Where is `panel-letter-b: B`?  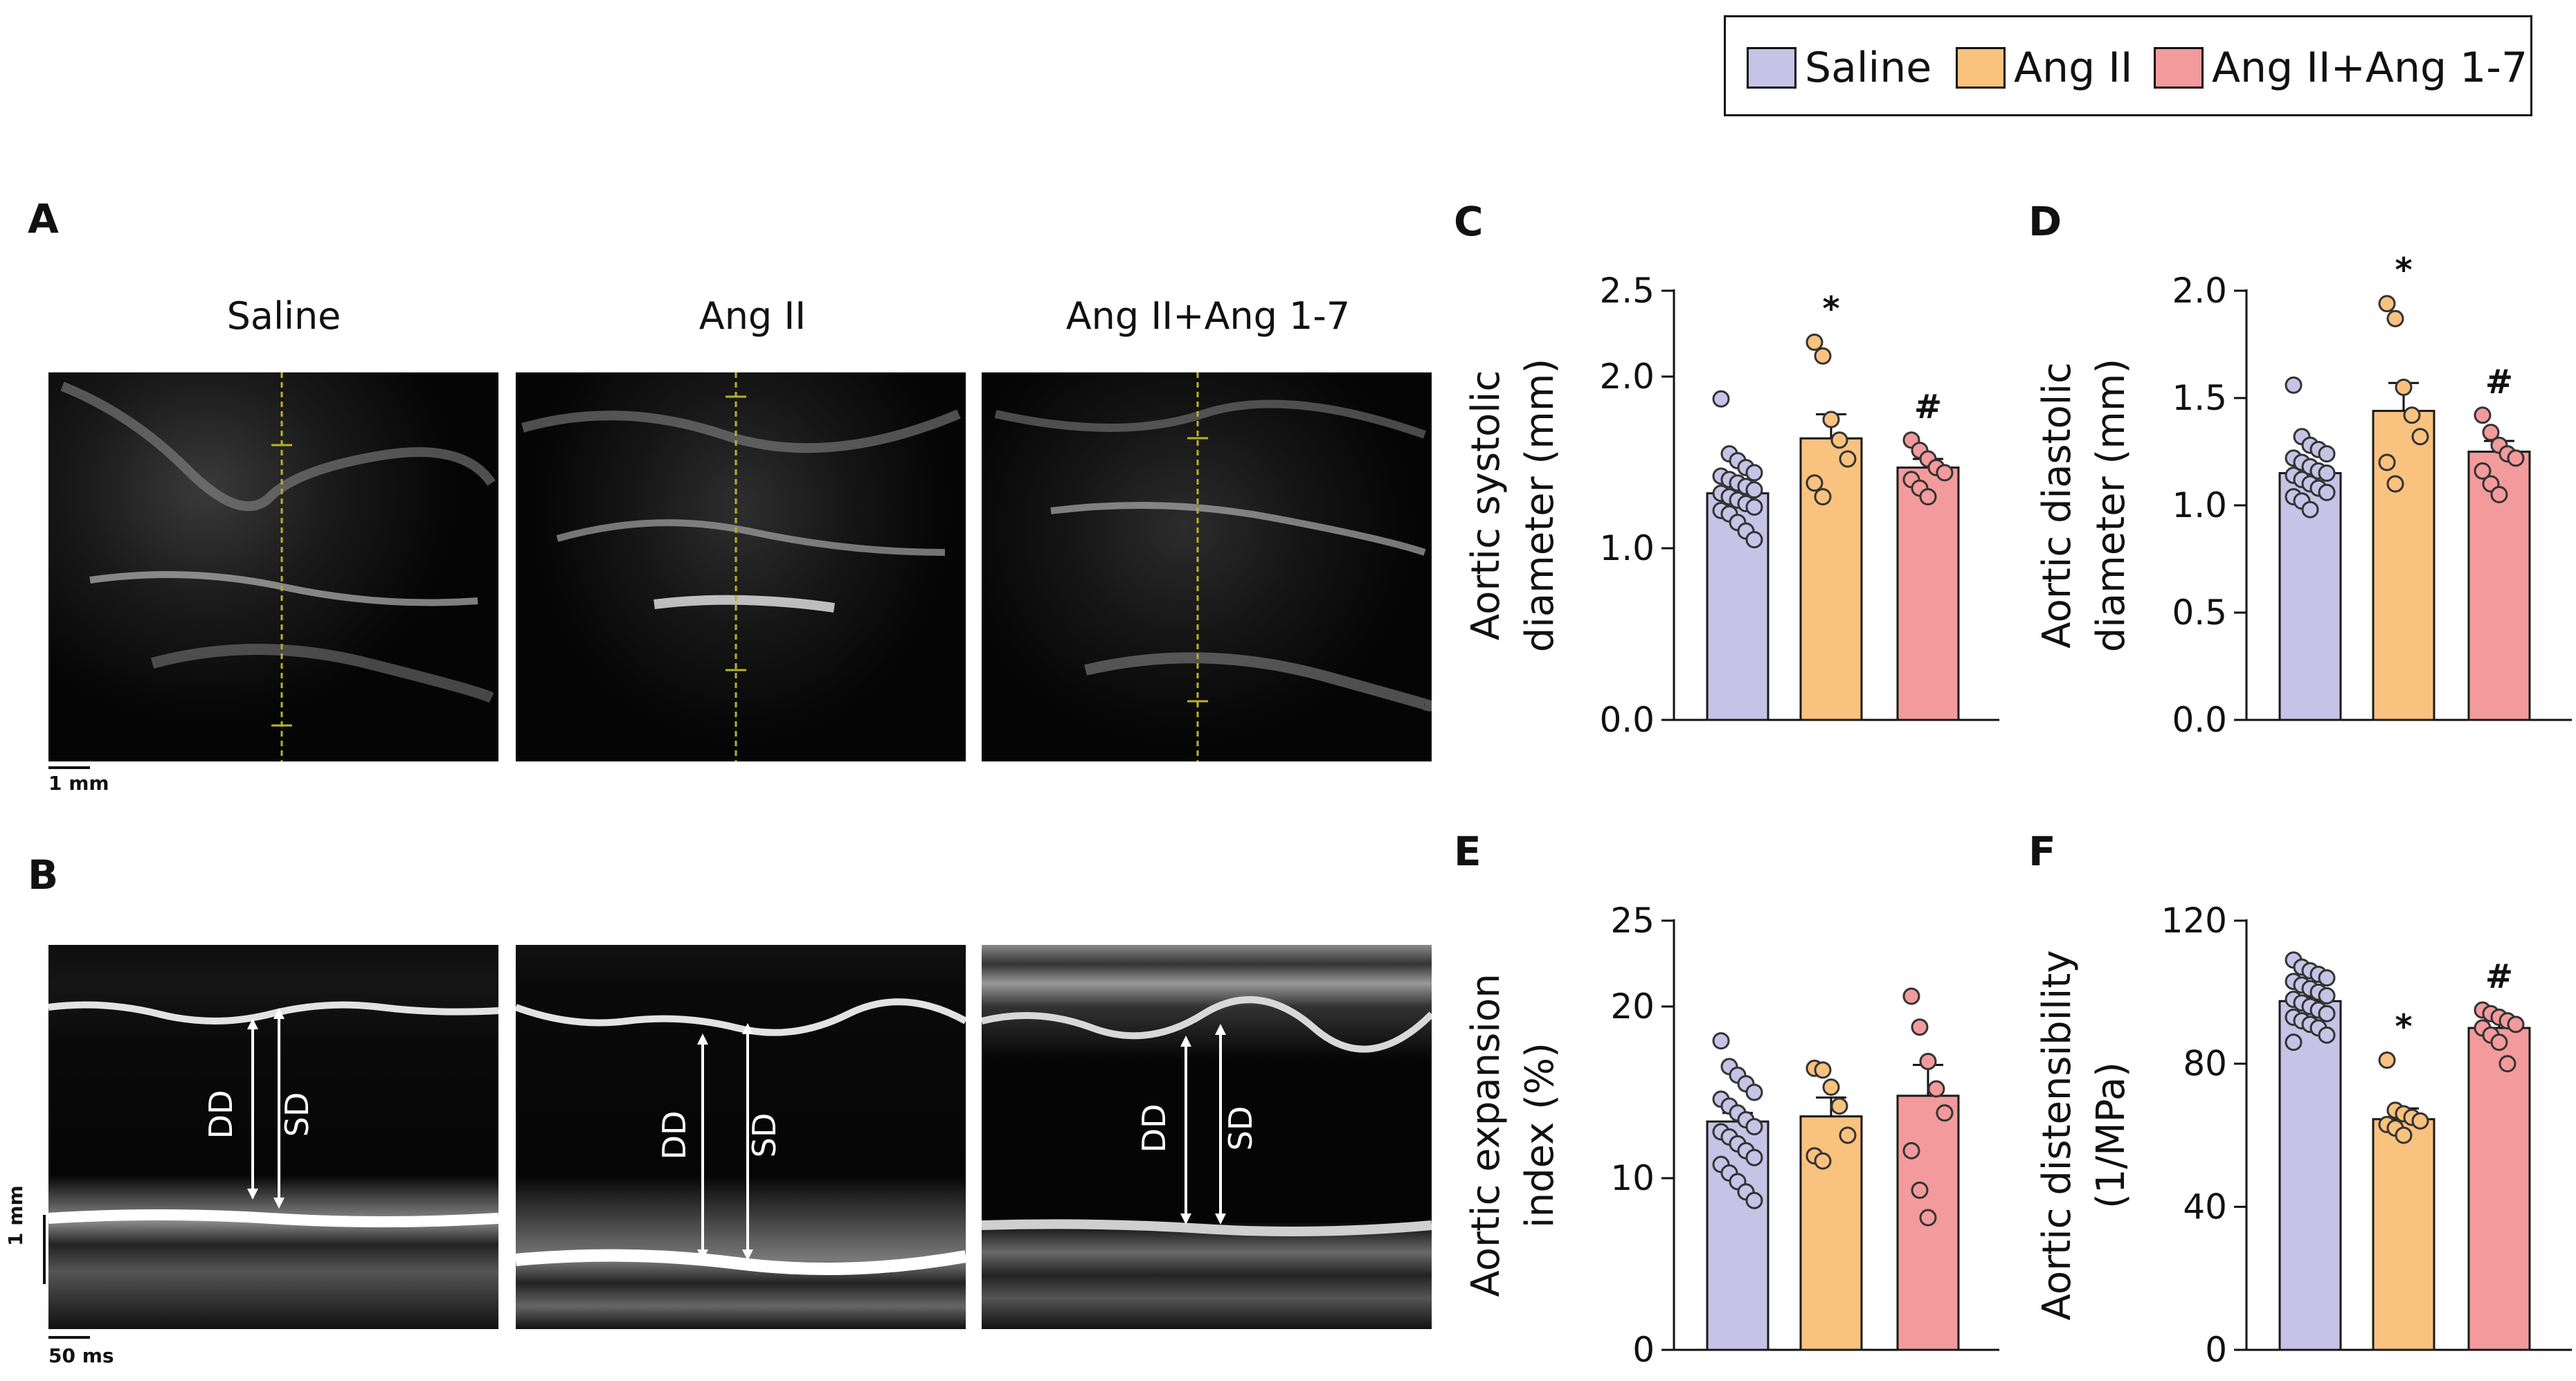
panel-letter-b: B is located at coordinates (43, 875).